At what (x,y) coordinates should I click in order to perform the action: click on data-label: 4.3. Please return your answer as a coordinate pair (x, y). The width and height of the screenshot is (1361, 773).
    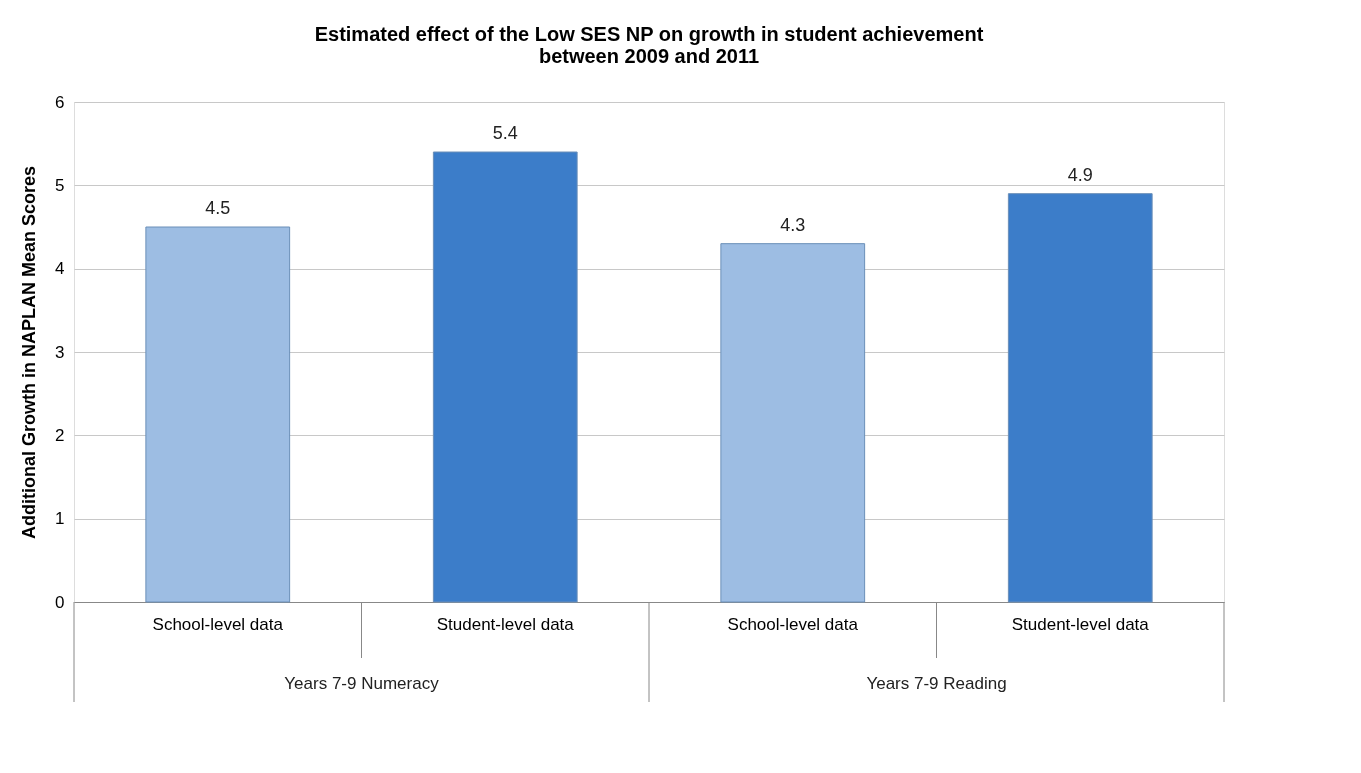
    Looking at the image, I should click on (793, 224).